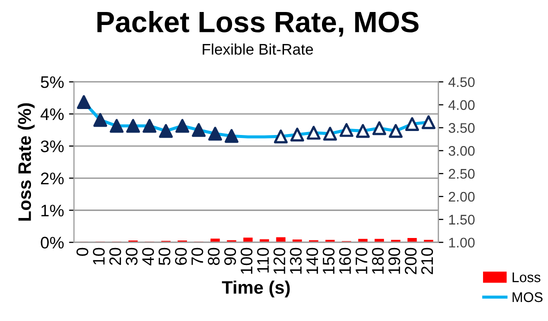  Describe the element at coordinates (258, 23) in the screenshot. I see `chart-title: Packet Loss Rate, MOS` at that location.